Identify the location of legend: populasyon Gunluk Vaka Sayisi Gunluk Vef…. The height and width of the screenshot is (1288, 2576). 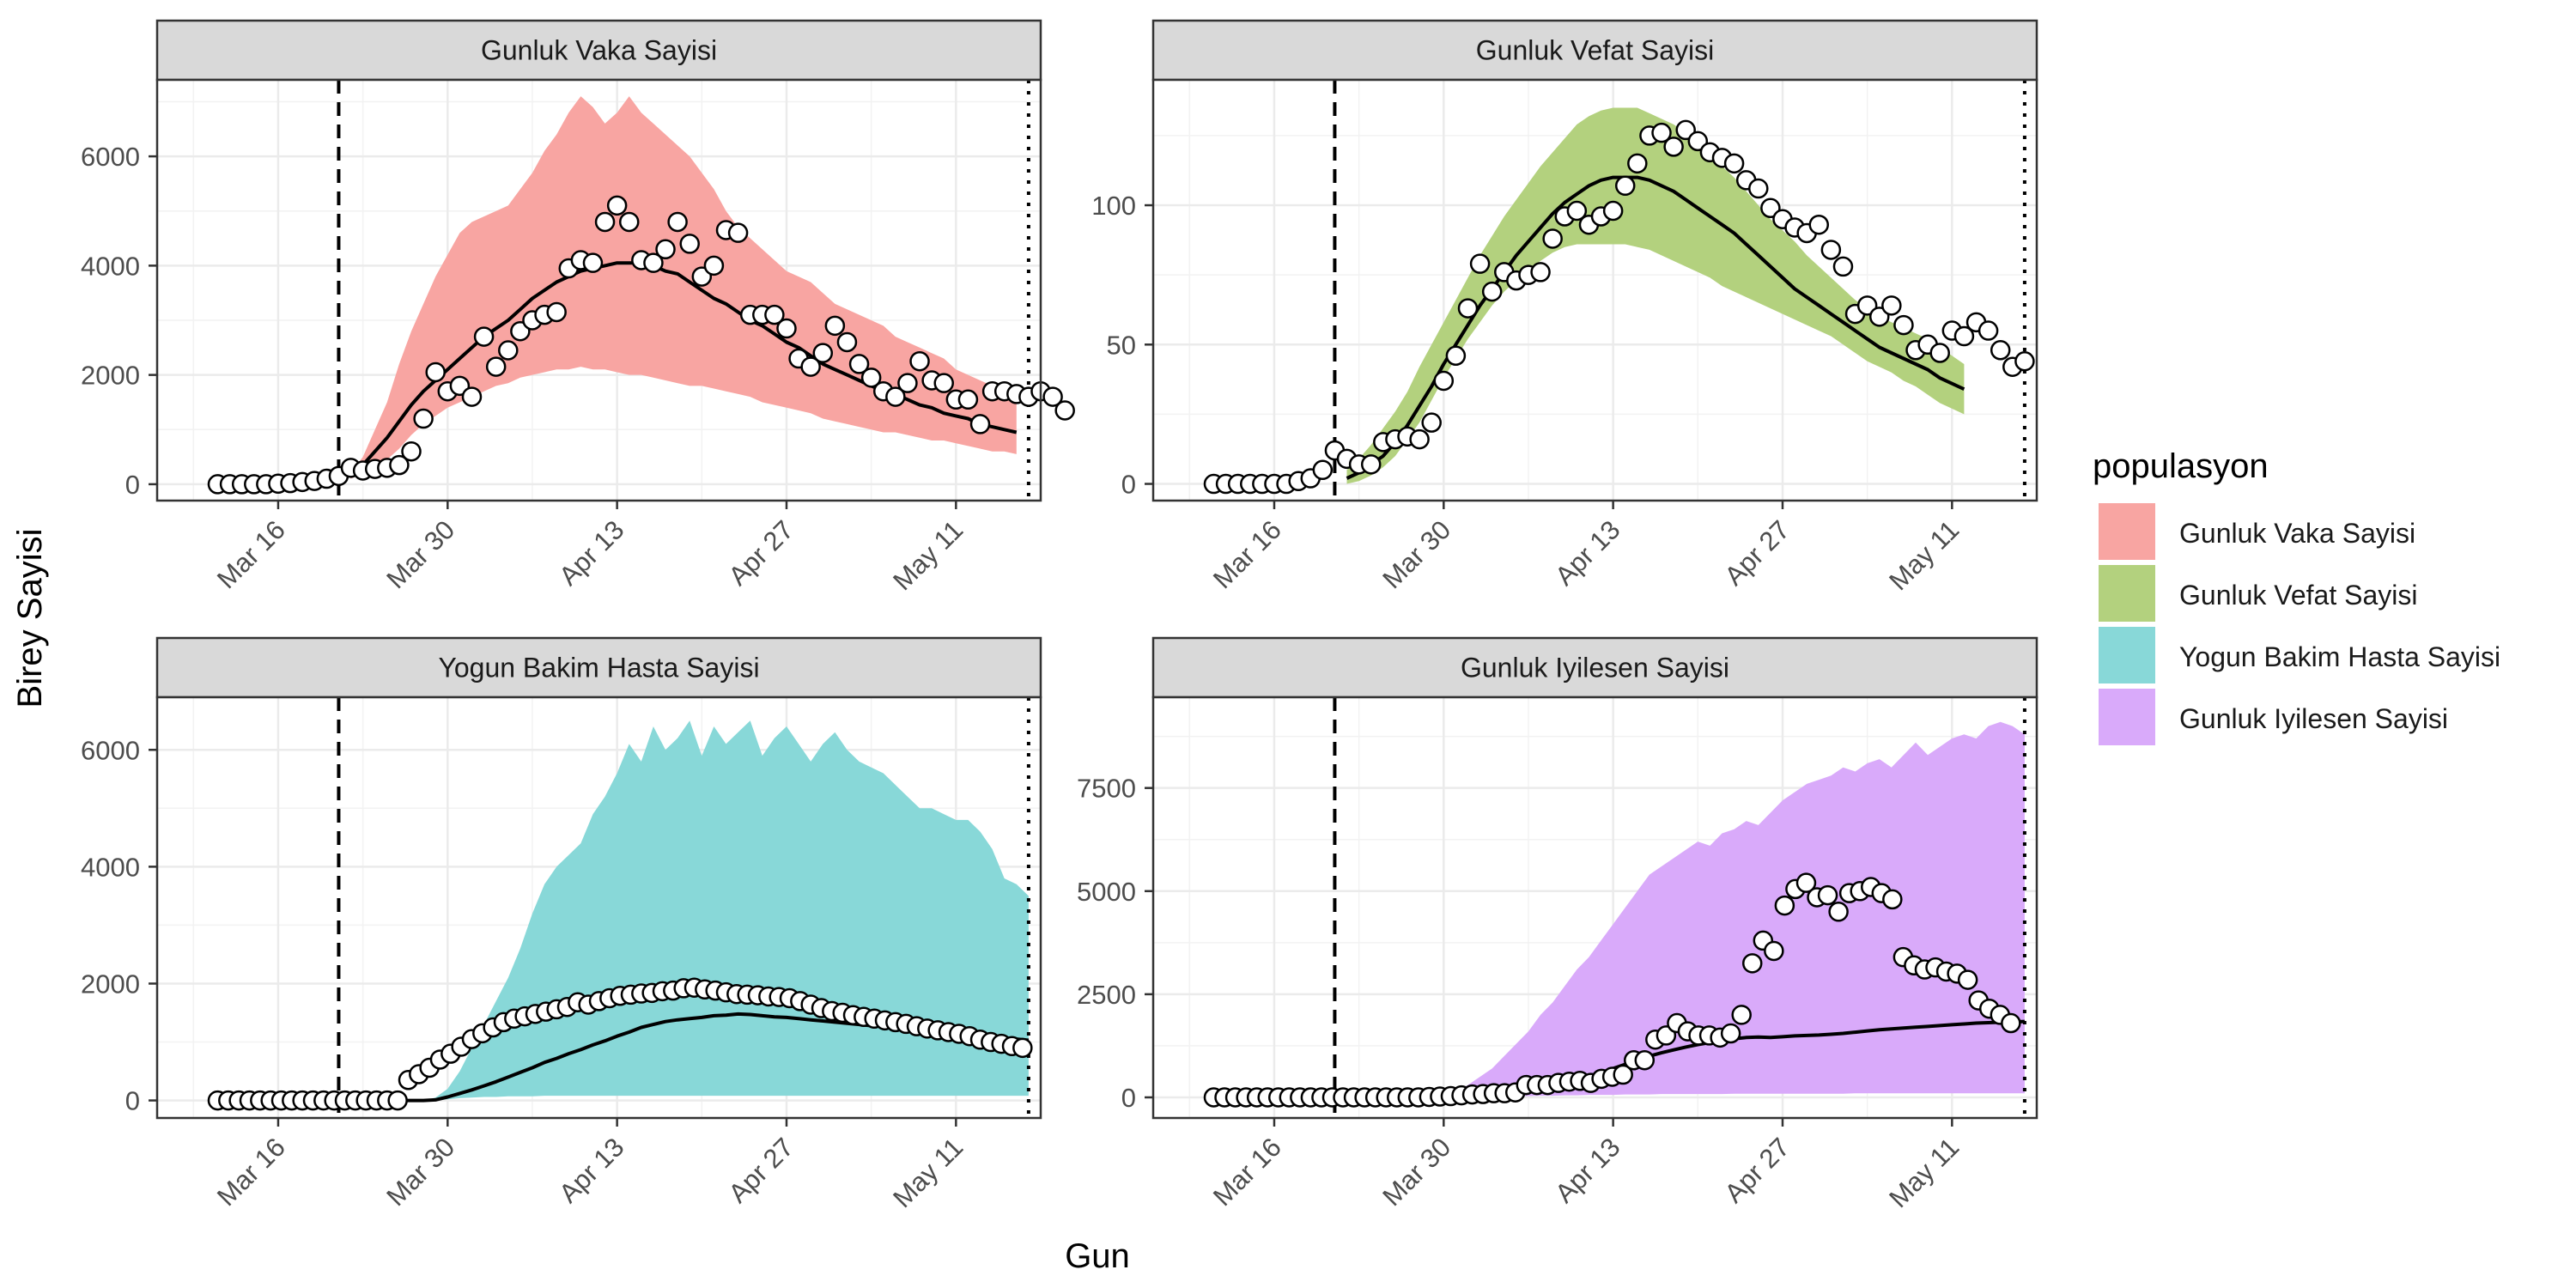
(2296, 596).